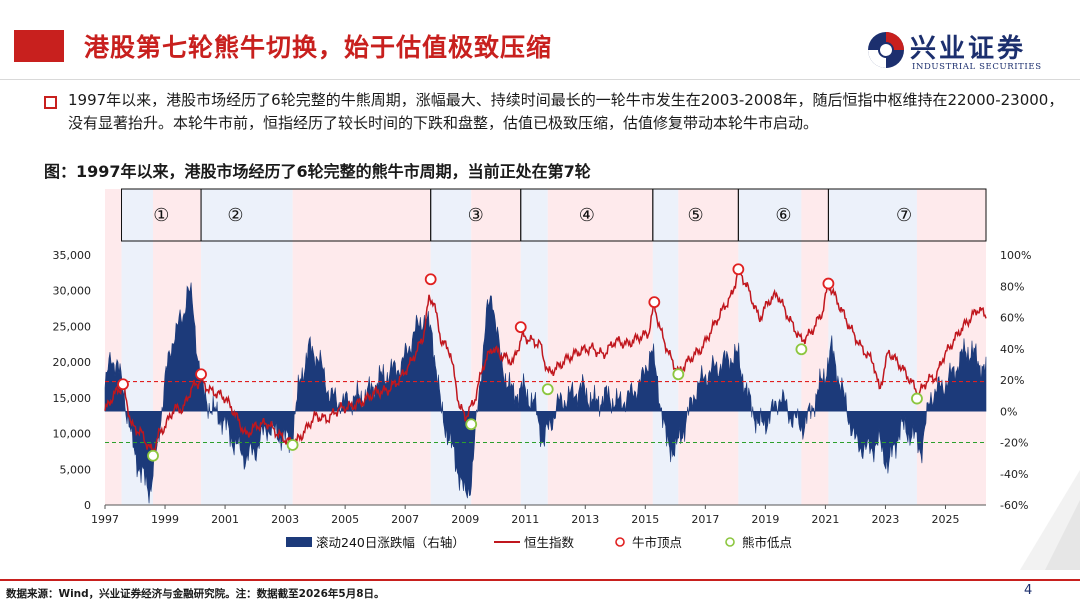 This screenshot has height=607, width=1080. What do you see at coordinates (72, 291) in the screenshot?
I see `y-left-tick-label: 30,000` at bounding box center [72, 291].